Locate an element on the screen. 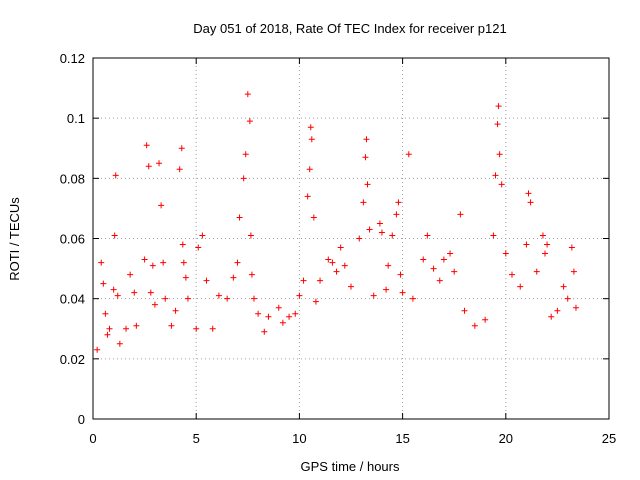 Image resolution: width=640 pixels, height=480 pixels. x-tick-label: 10 is located at coordinates (299, 438).